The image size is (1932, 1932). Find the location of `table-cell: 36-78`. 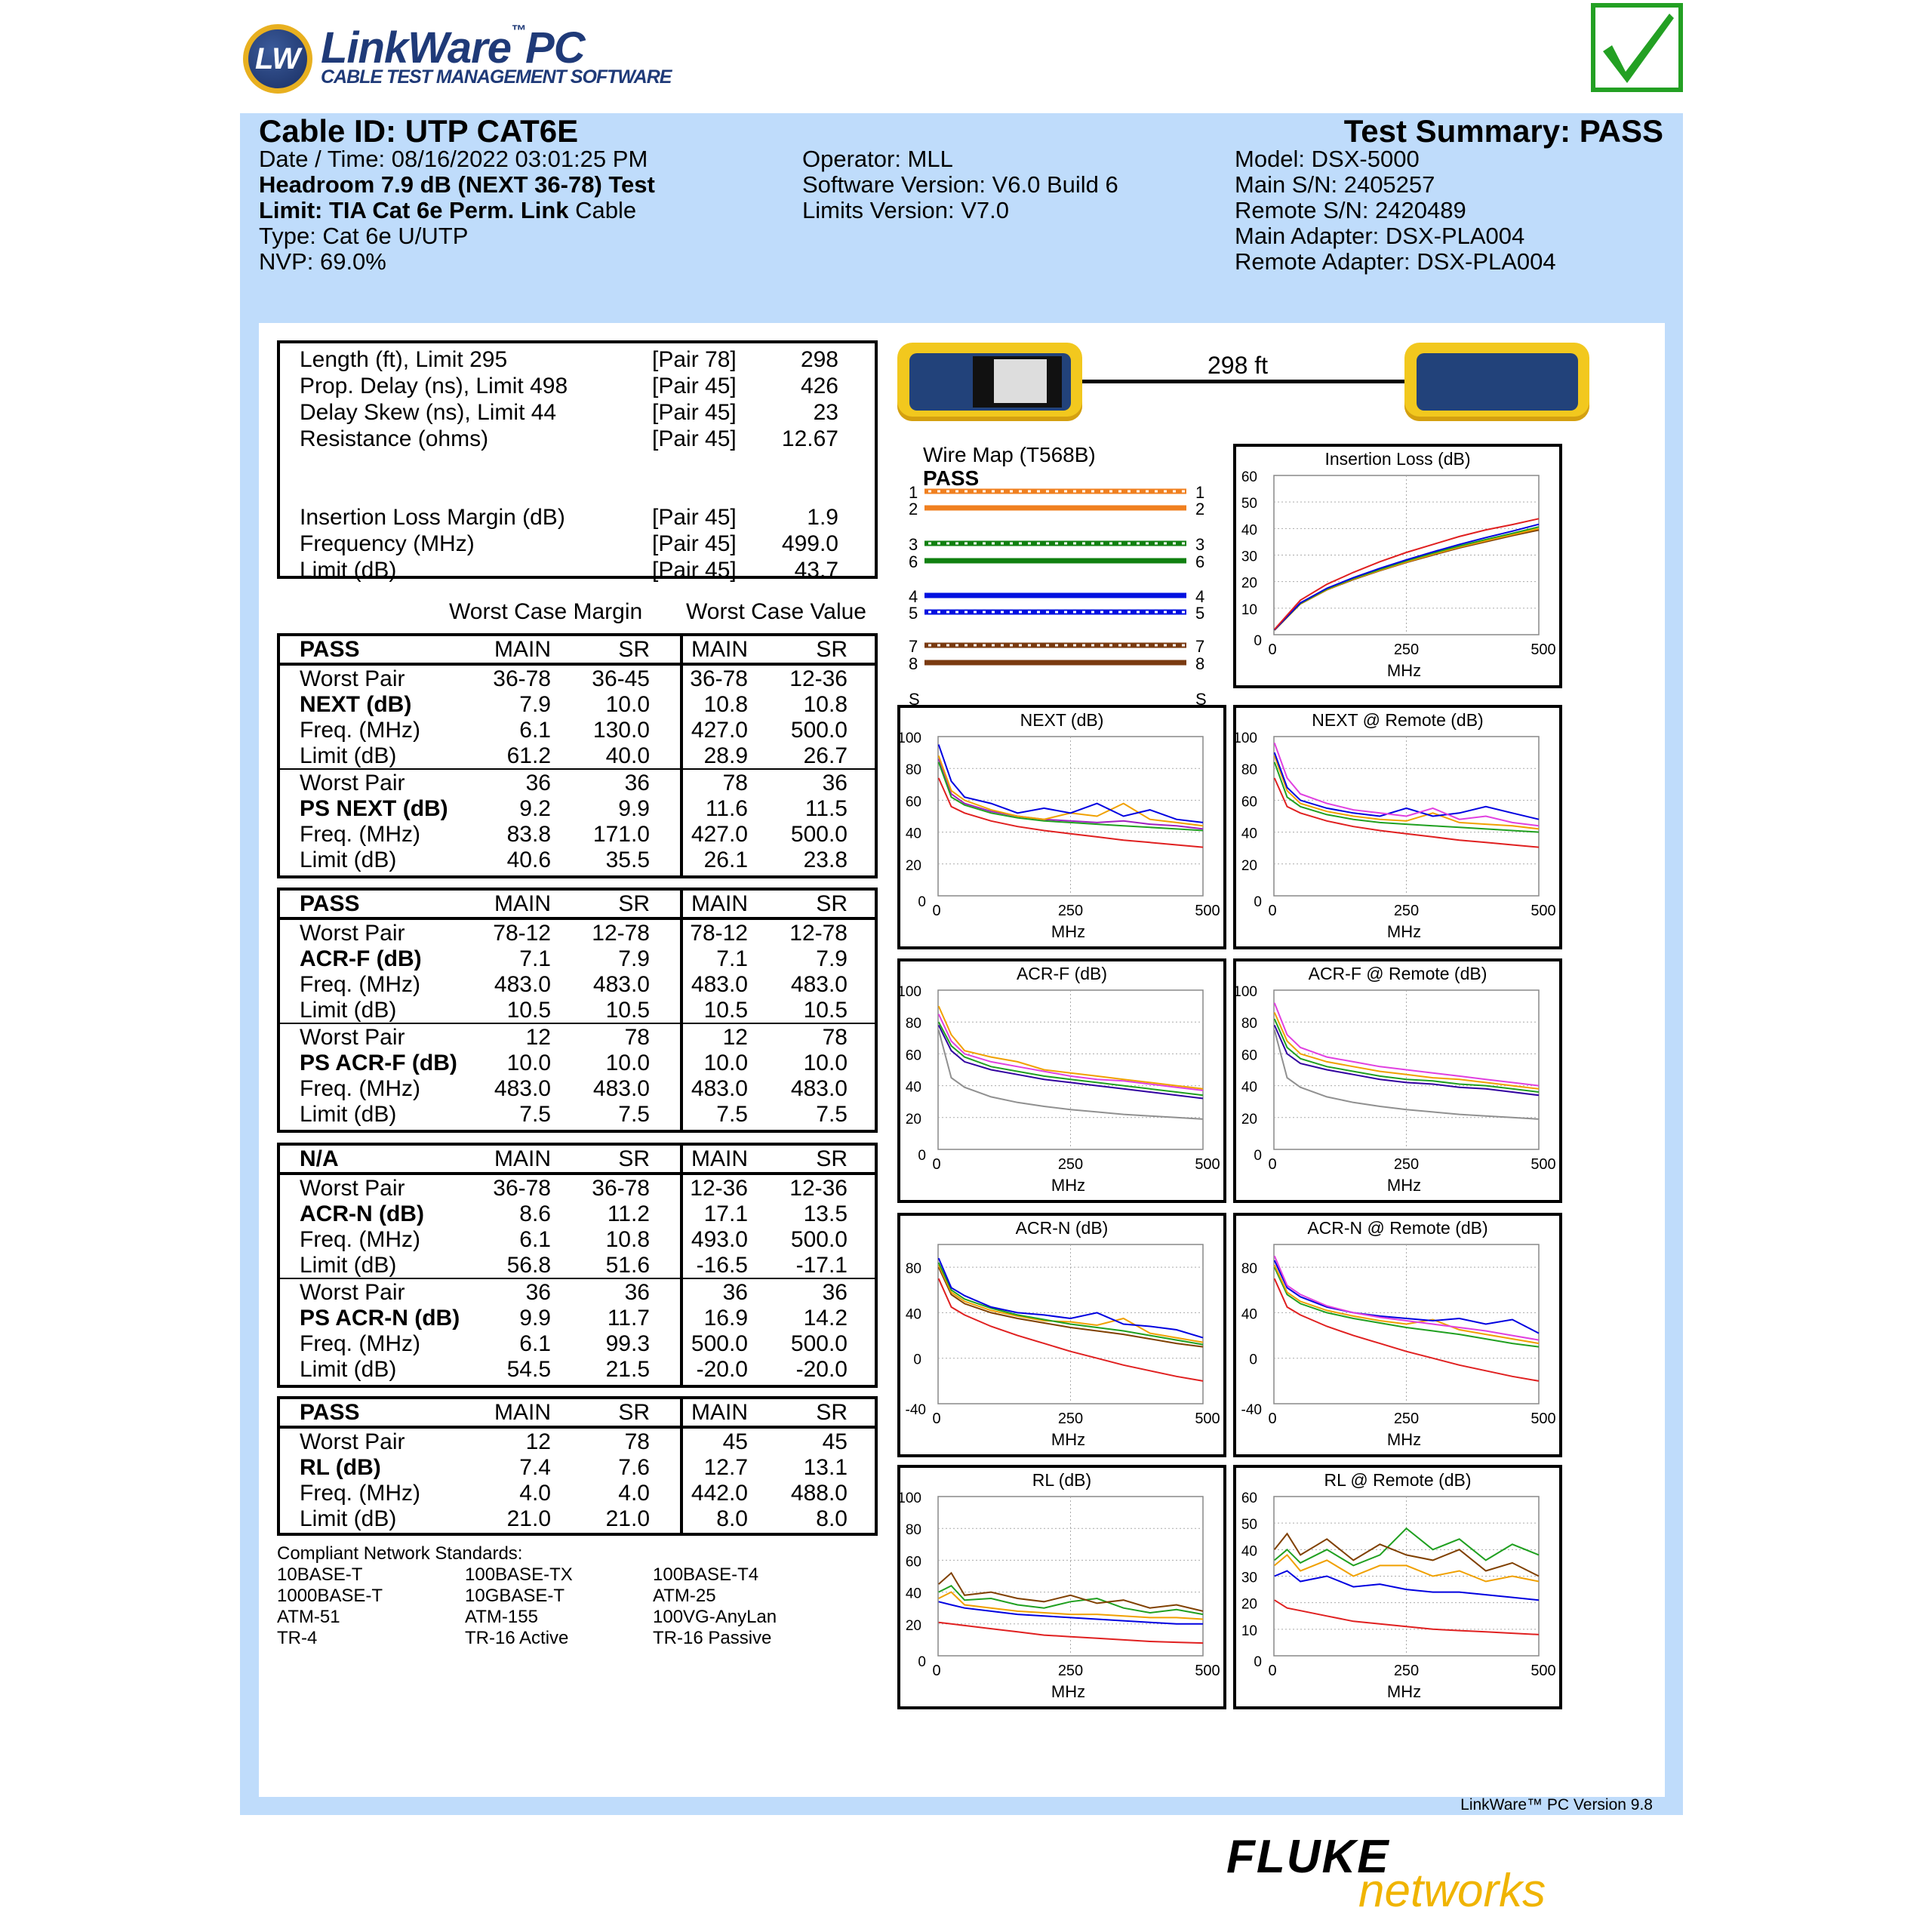

table-cell: 36-78 is located at coordinates (719, 678).